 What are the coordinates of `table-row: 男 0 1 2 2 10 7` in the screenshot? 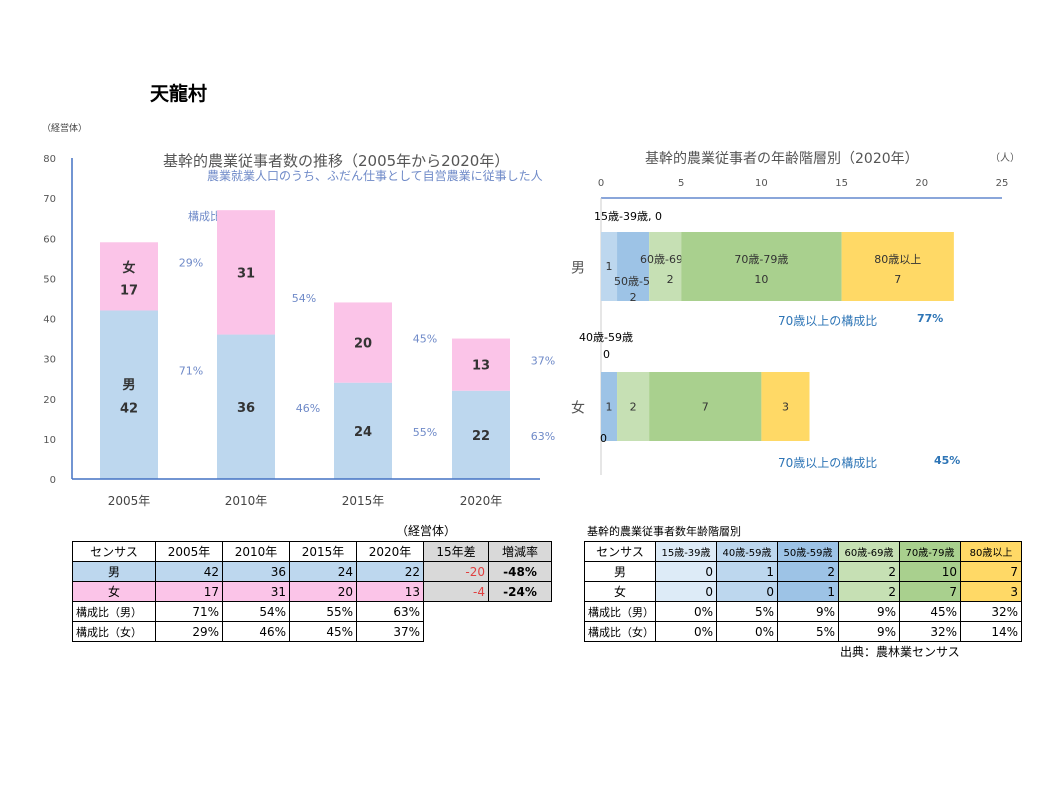 It's located at (803, 571).